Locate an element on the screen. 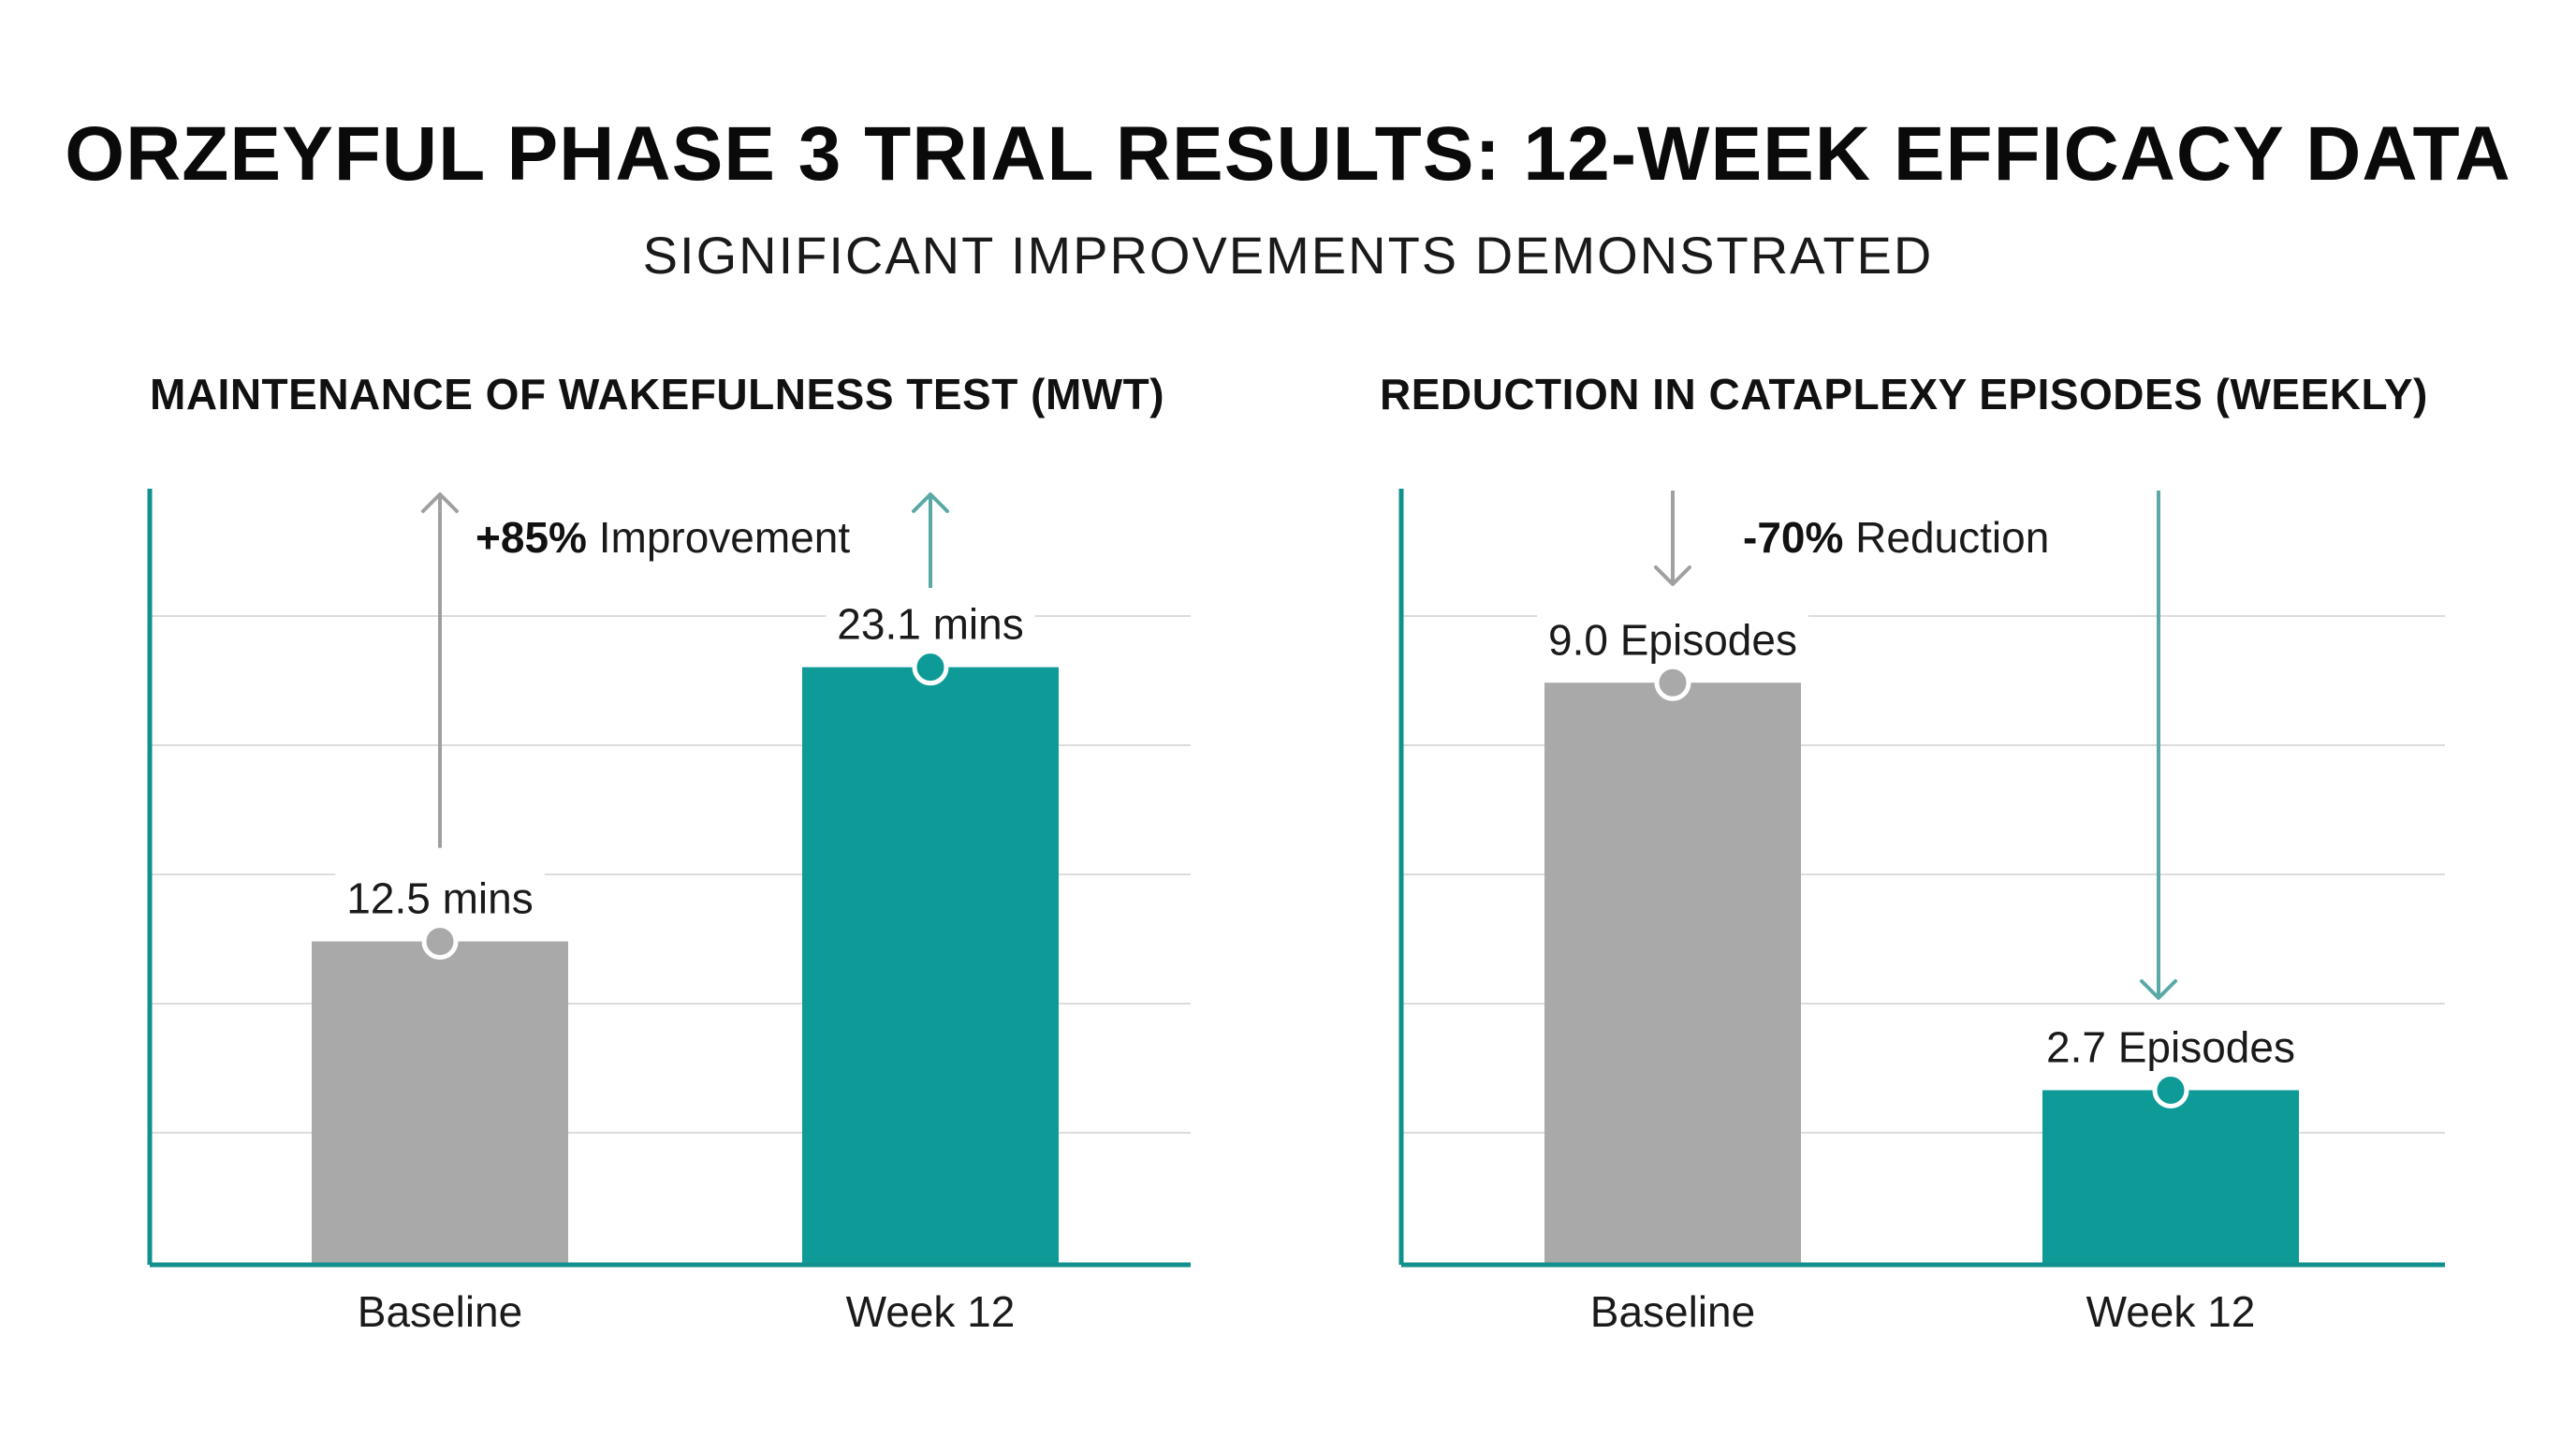  annotation-text-1: -70% Reduction is located at coordinates (1896, 537).